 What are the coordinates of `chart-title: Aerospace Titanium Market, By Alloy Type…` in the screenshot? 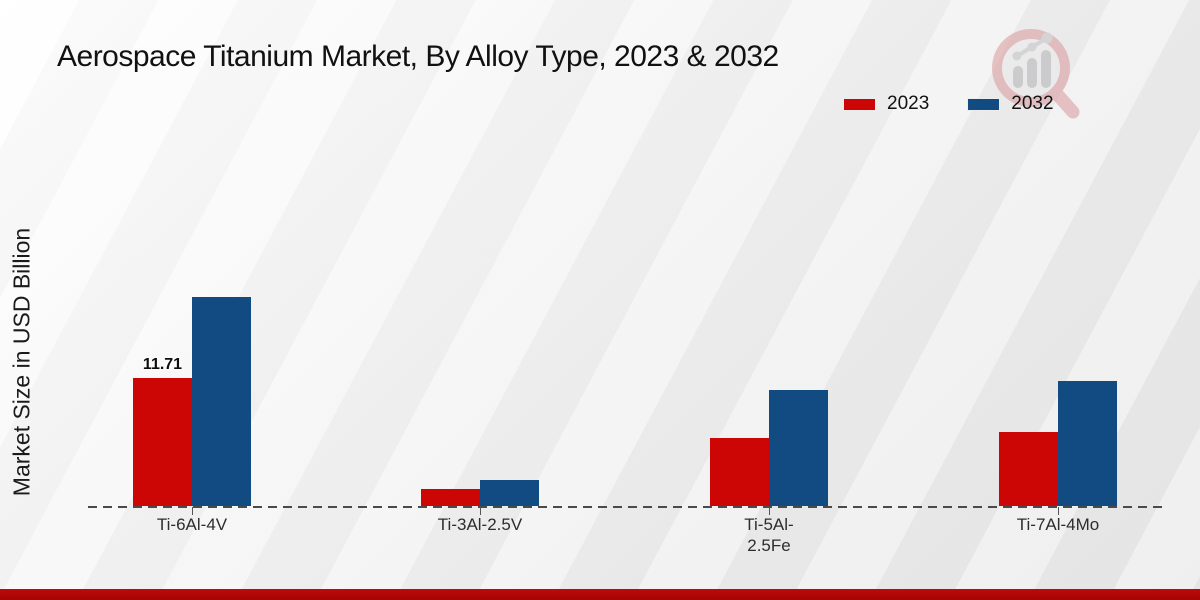 It's located at (418, 56).